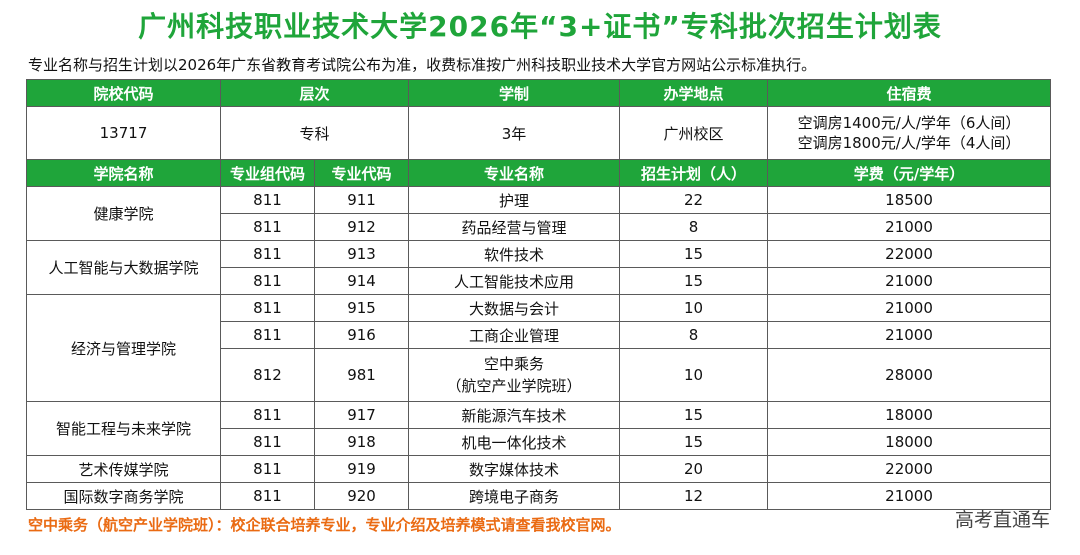 This screenshot has height=555, width=1080. What do you see at coordinates (361, 469) in the screenshot?
I see `major-code-cell: 919` at bounding box center [361, 469].